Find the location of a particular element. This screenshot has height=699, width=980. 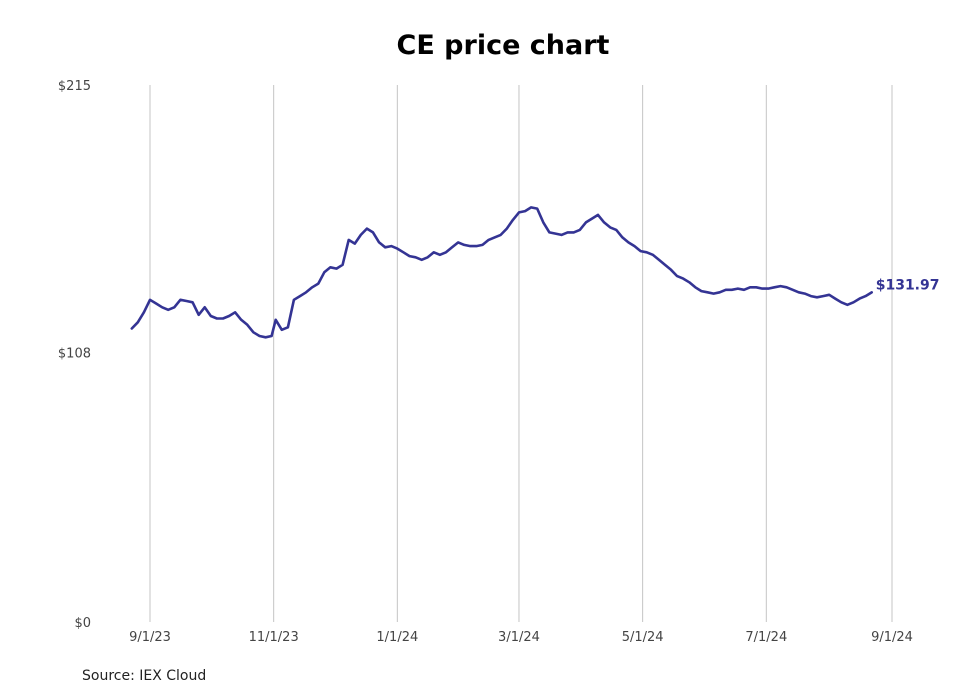

y-tick-label: $108 is located at coordinates (74, 353).